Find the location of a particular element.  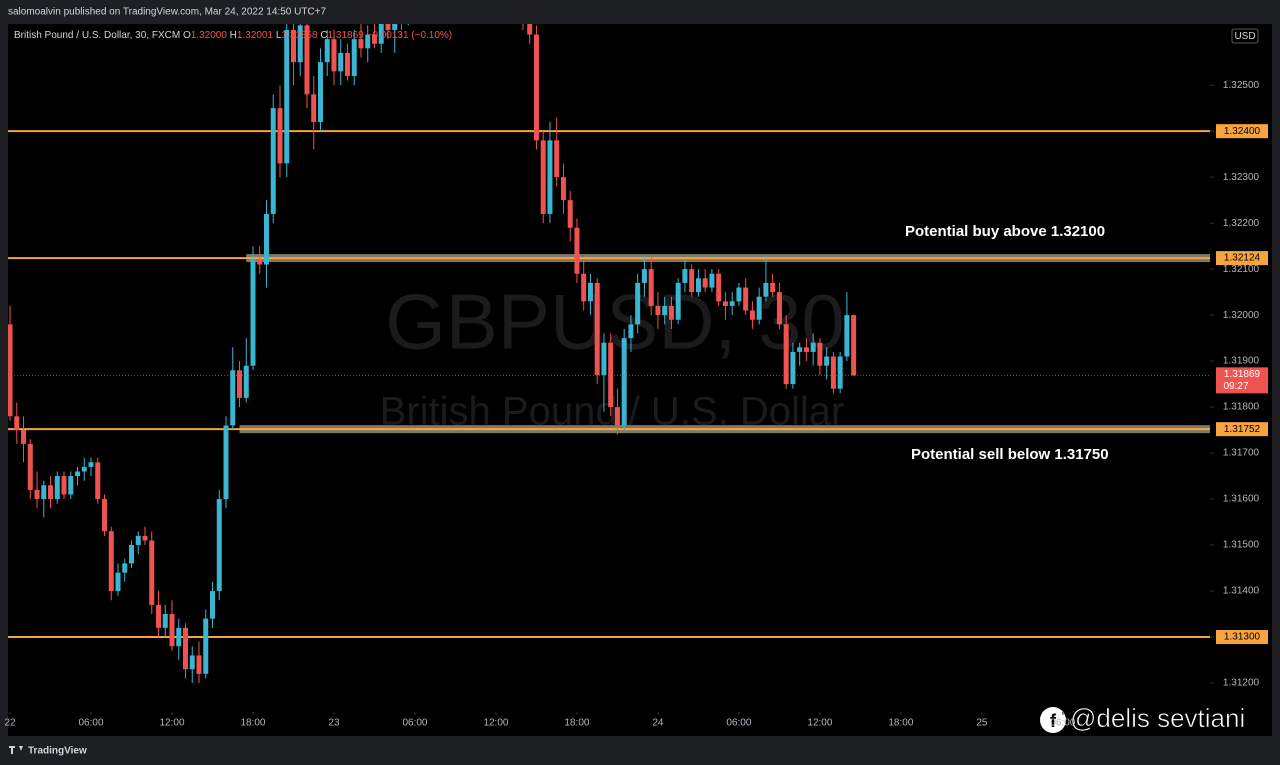

x-tick-label: 25 is located at coordinates (982, 723).